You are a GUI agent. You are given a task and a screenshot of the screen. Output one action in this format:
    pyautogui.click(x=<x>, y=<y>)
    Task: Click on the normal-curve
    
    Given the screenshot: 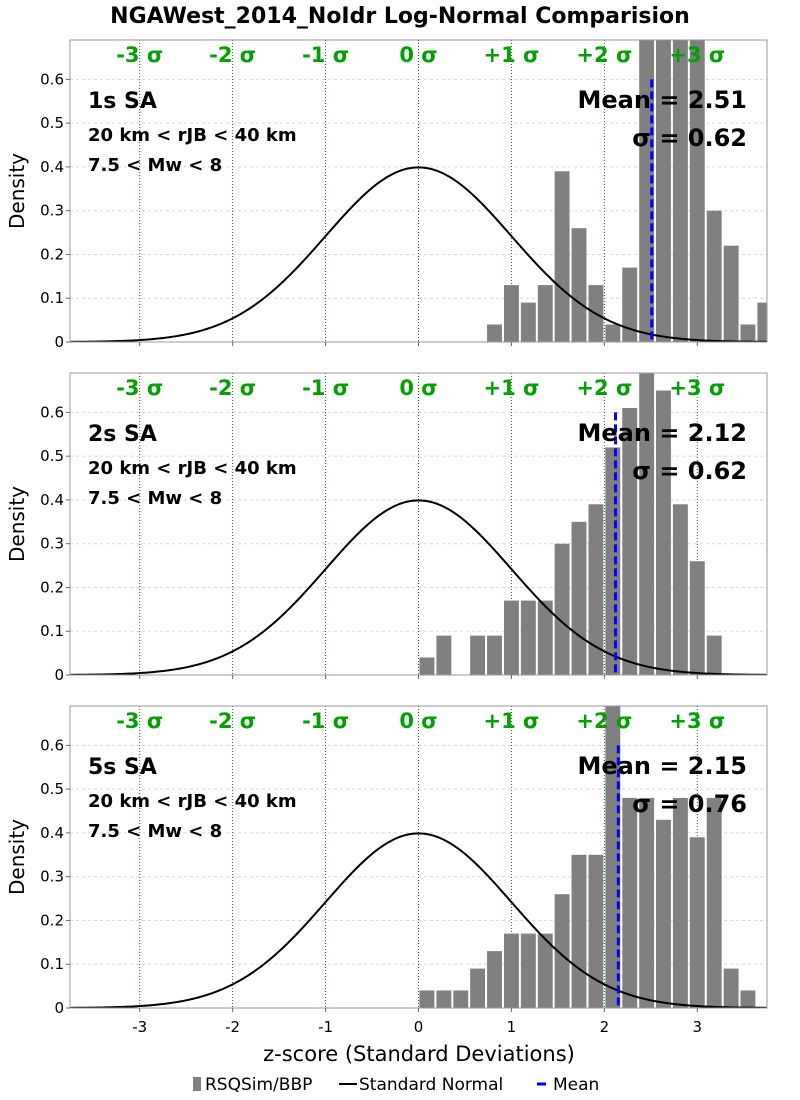 What is the action you would take?
    pyautogui.click(x=418, y=587)
    